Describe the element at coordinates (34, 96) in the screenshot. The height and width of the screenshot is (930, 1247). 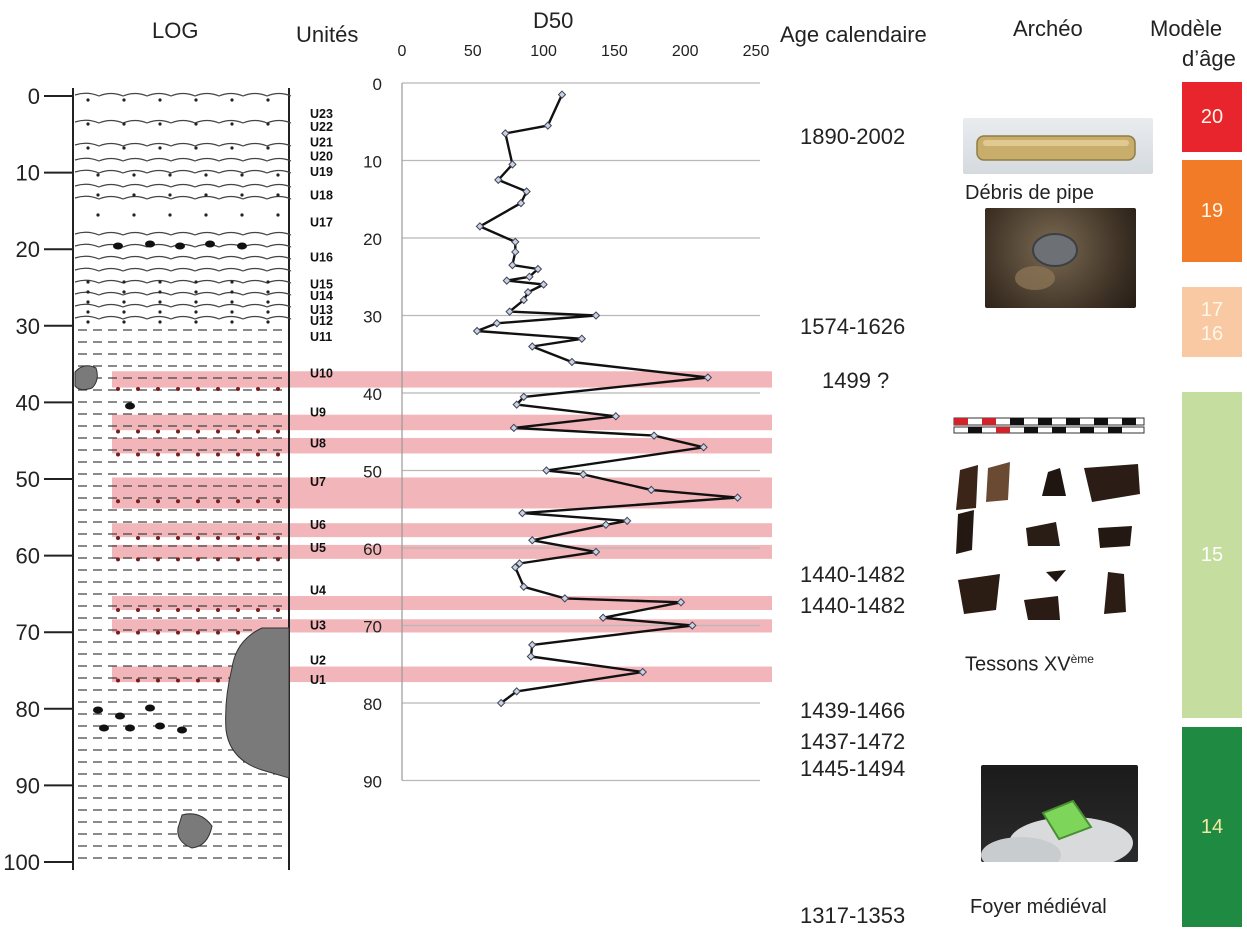
I see `log-depth-label: 0` at that location.